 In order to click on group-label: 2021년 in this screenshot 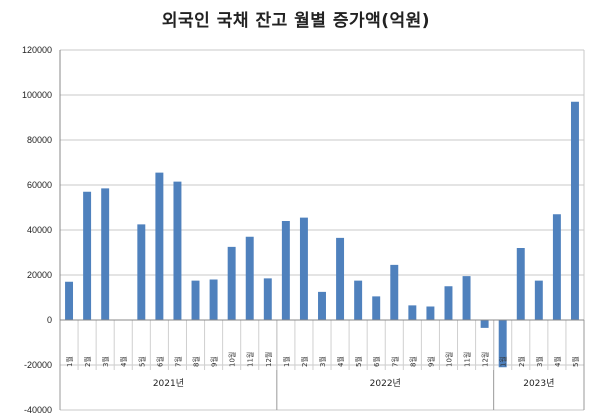, I will do `click(168, 383)`.